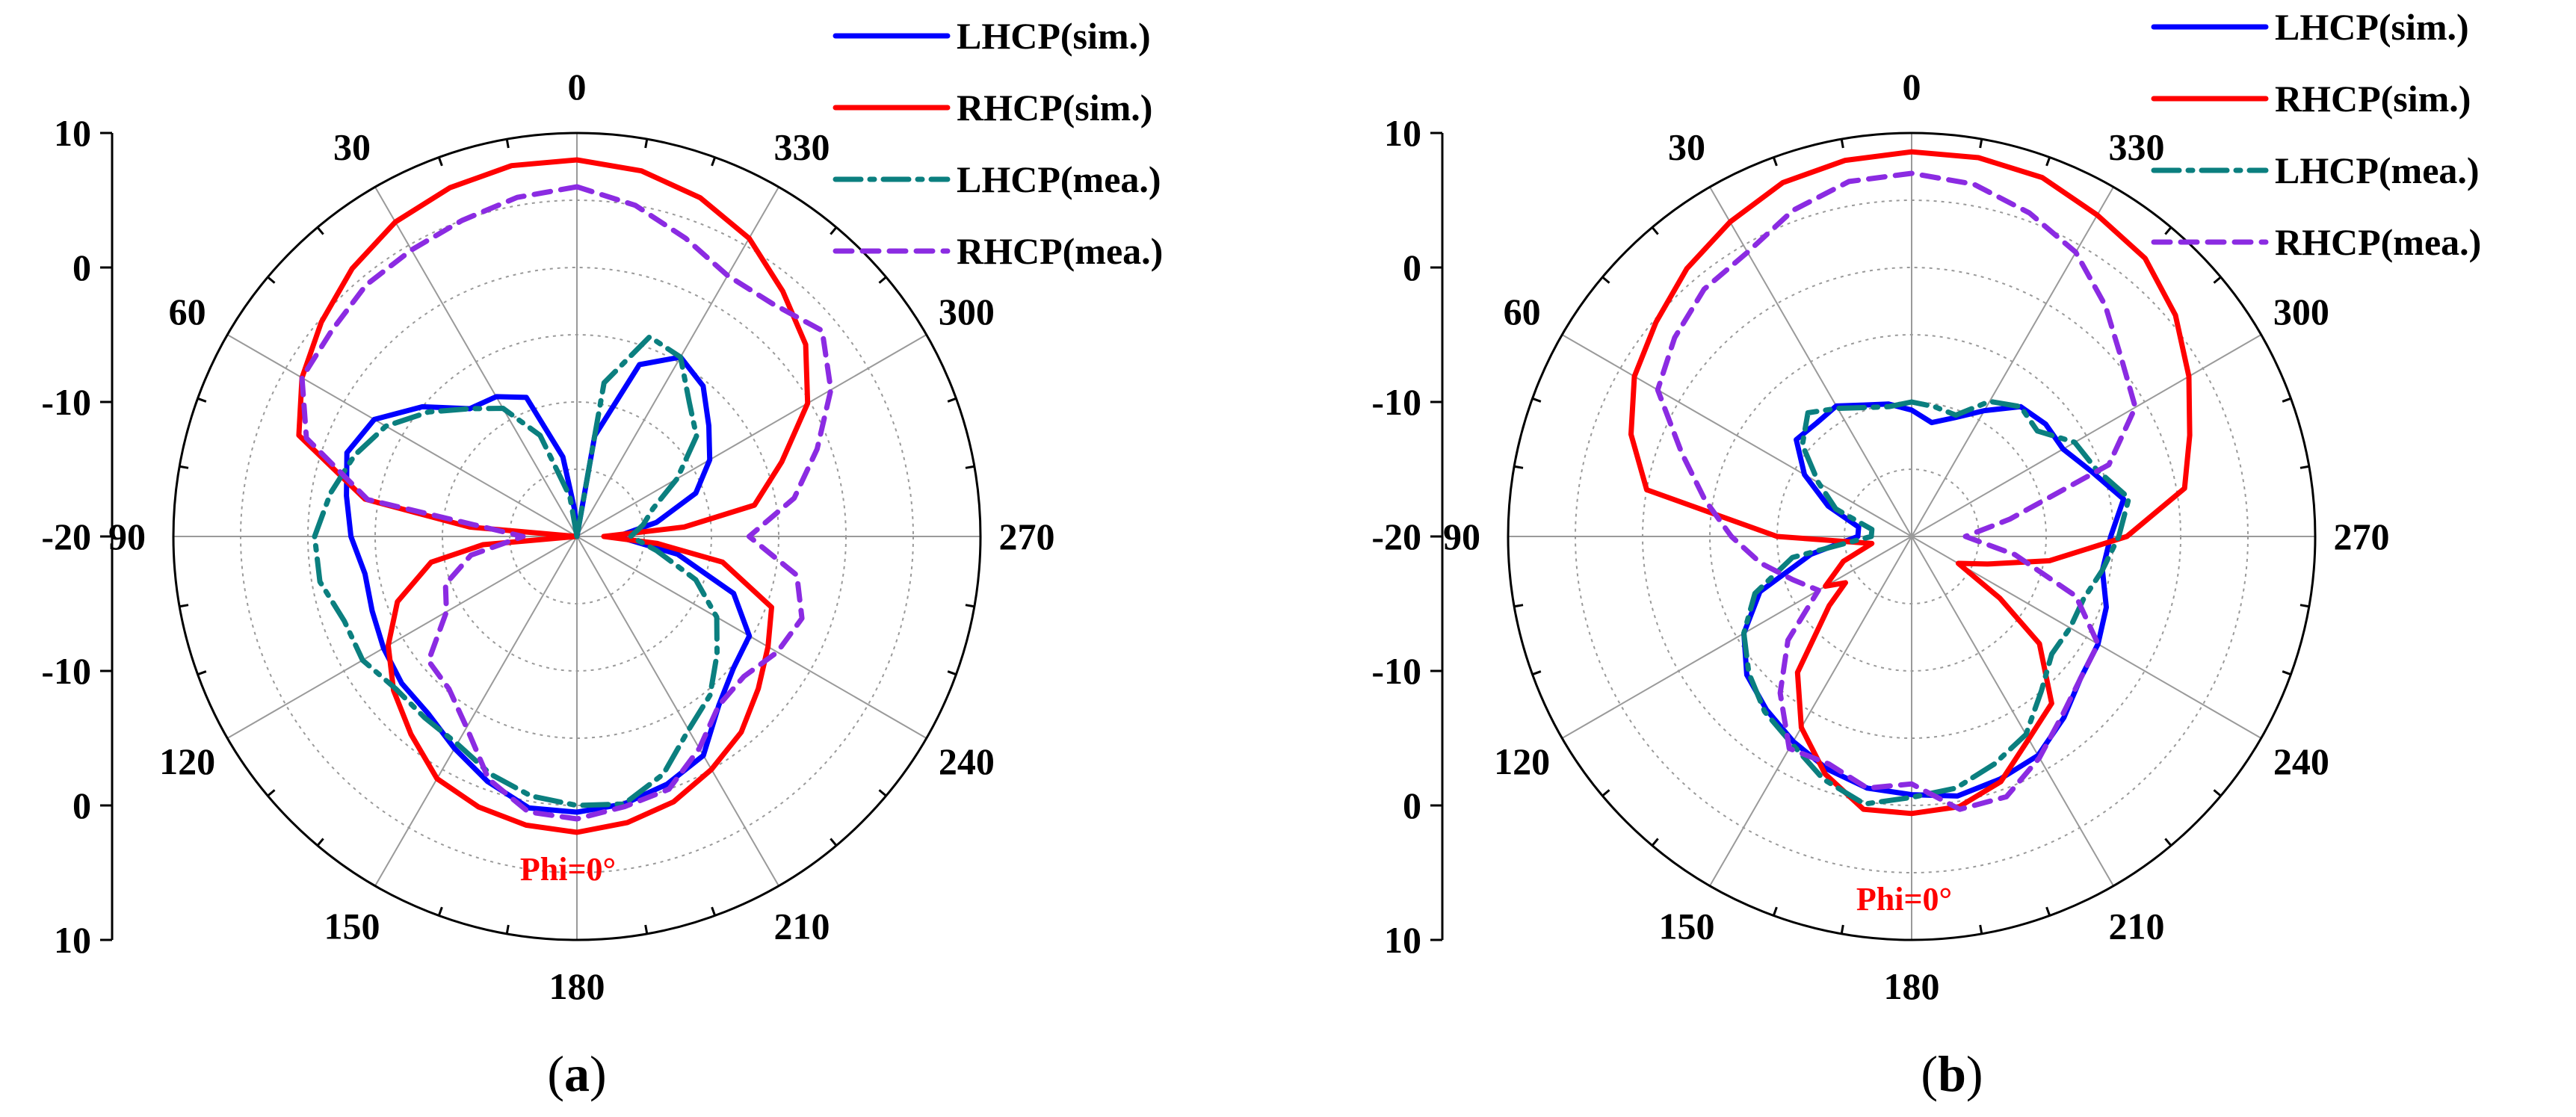 The height and width of the screenshot is (1117, 2576). Describe the element at coordinates (1522, 761) in the screenshot. I see `angle-tick-label: 120` at that location.